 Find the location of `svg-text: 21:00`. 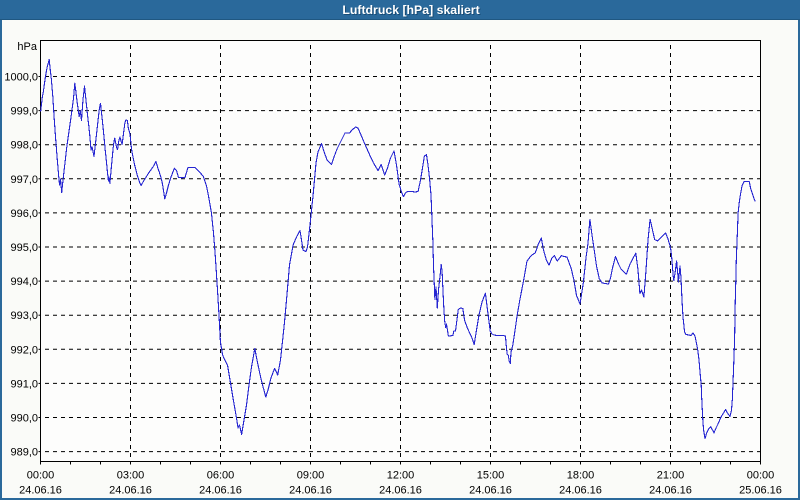

svg-text: 21:00 is located at coordinates (671, 476).